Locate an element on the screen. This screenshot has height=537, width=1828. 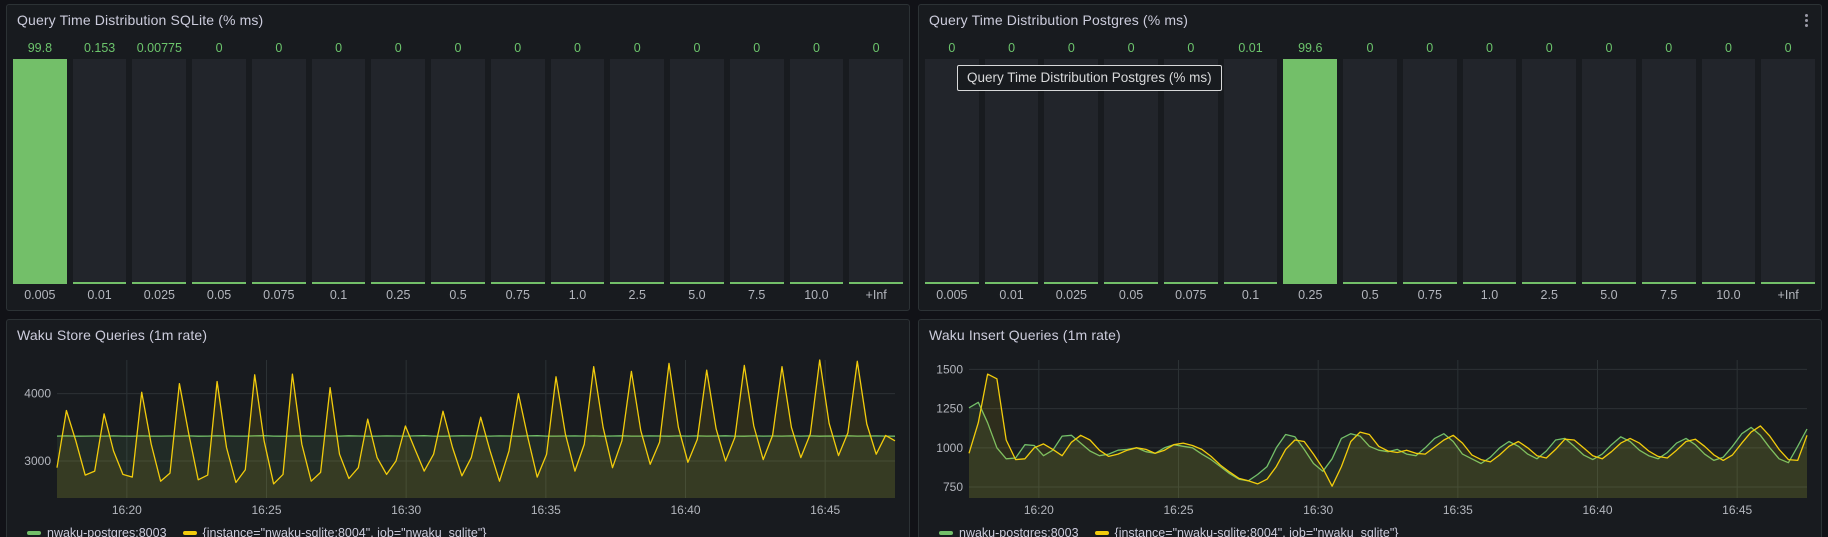
series-line is located at coordinates (1388, 430).